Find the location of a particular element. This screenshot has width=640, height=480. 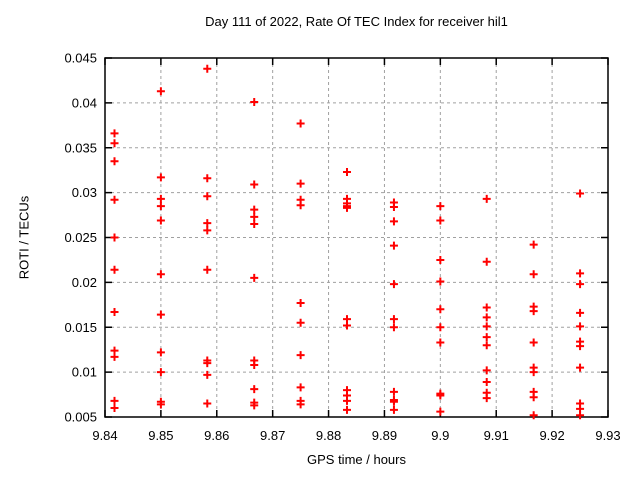

x-tick-label: 9.87 is located at coordinates (272, 435).